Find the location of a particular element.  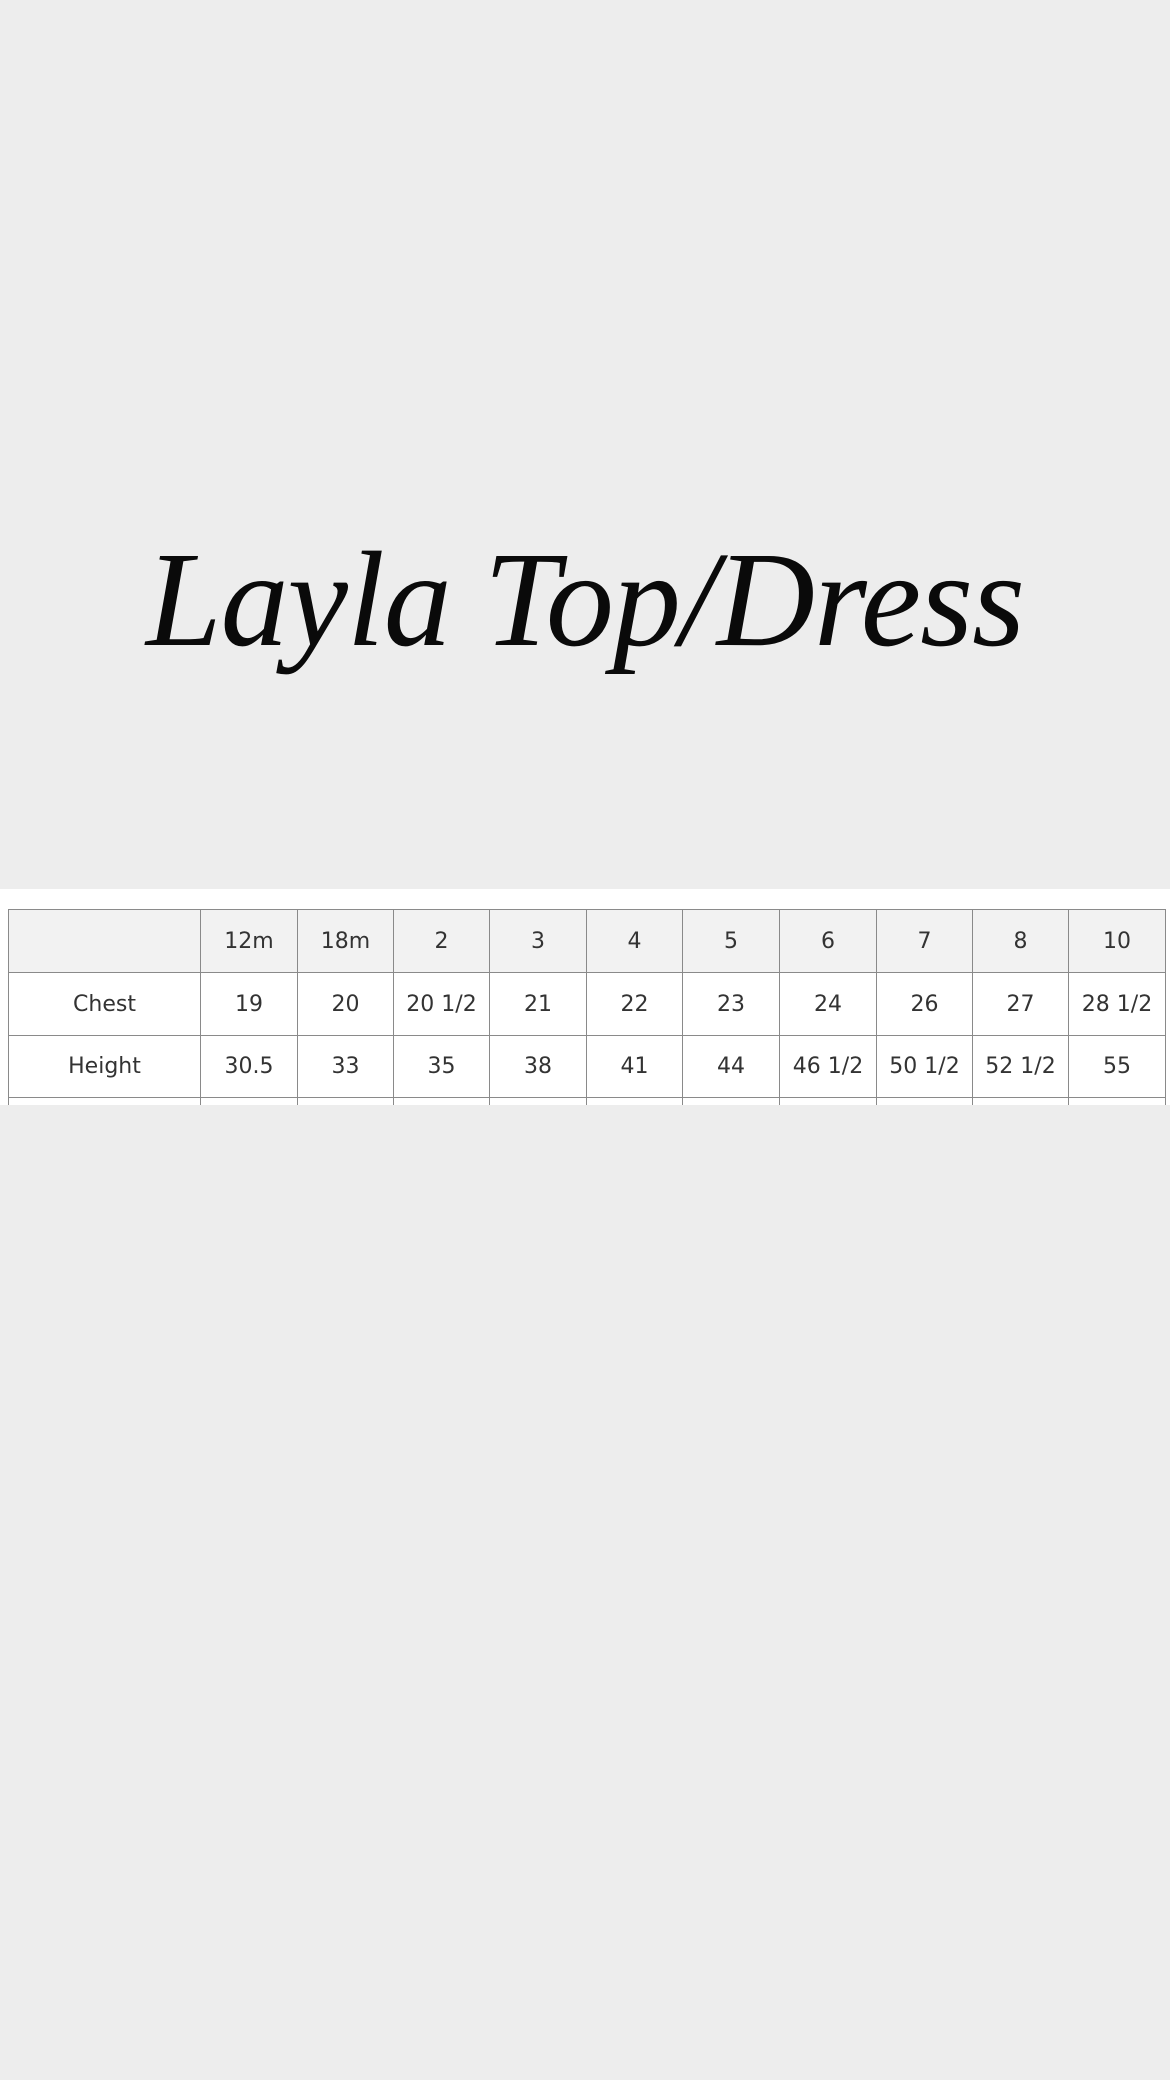

table-cell: 46 1/2 is located at coordinates (828, 1066).